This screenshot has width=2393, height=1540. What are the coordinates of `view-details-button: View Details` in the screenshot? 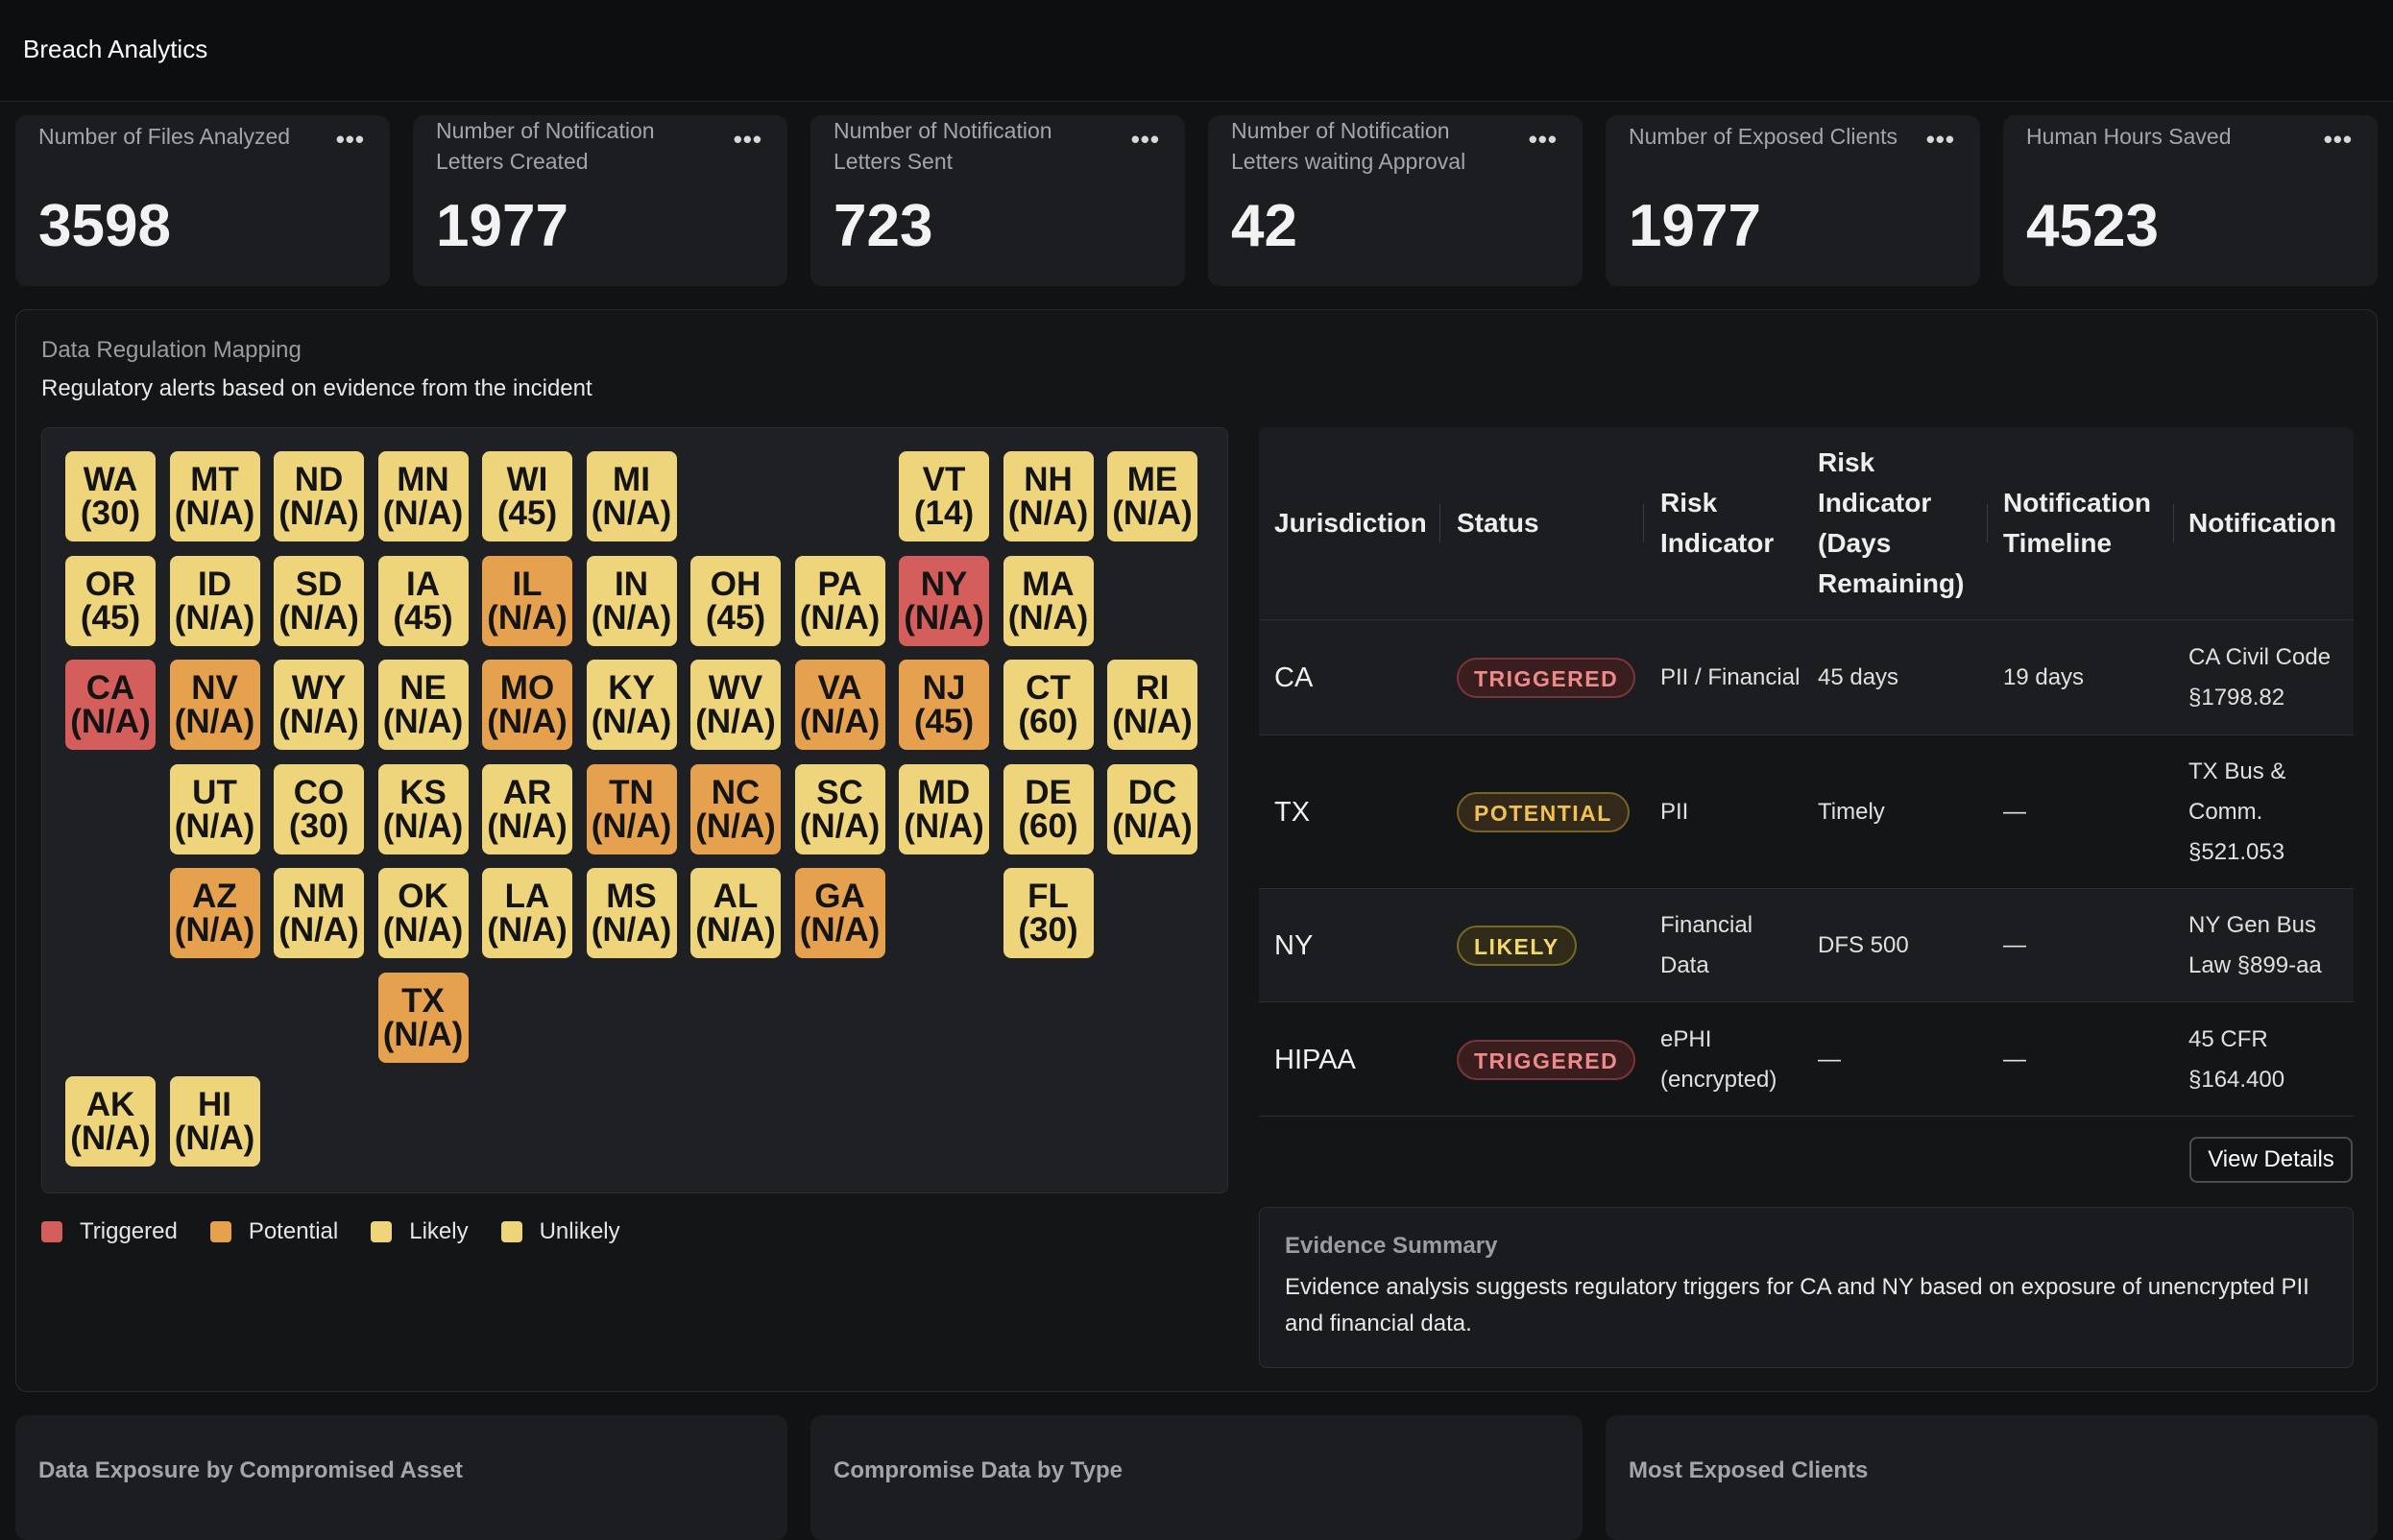 It's located at (2271, 1160).